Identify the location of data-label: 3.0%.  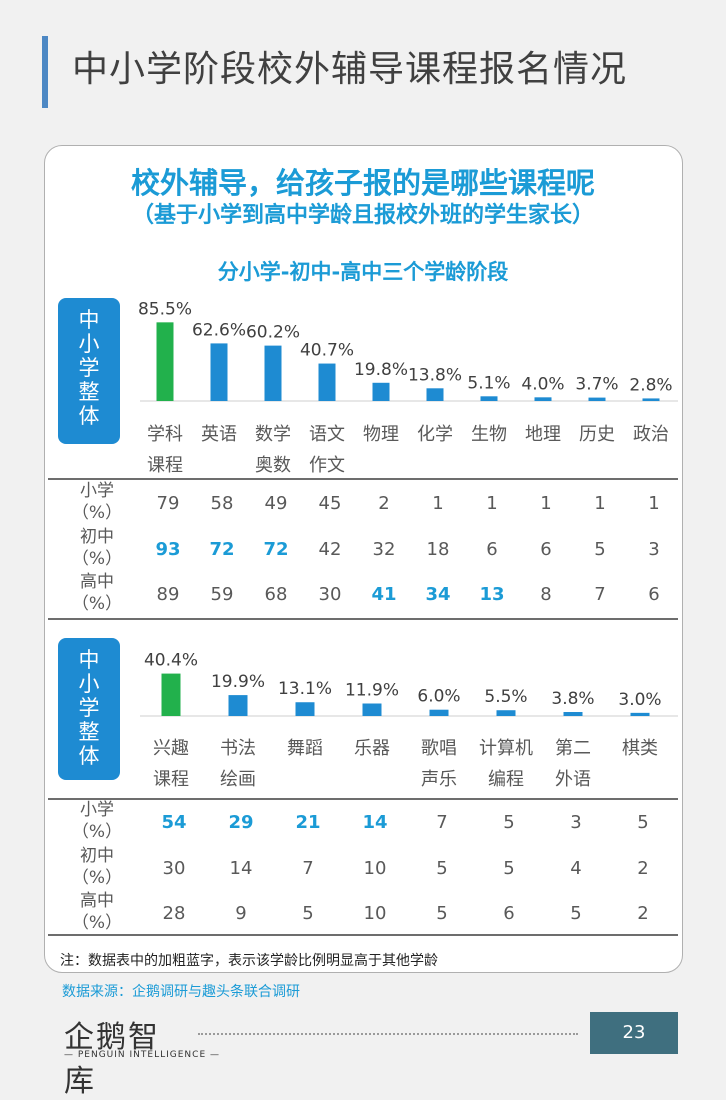
(639, 700).